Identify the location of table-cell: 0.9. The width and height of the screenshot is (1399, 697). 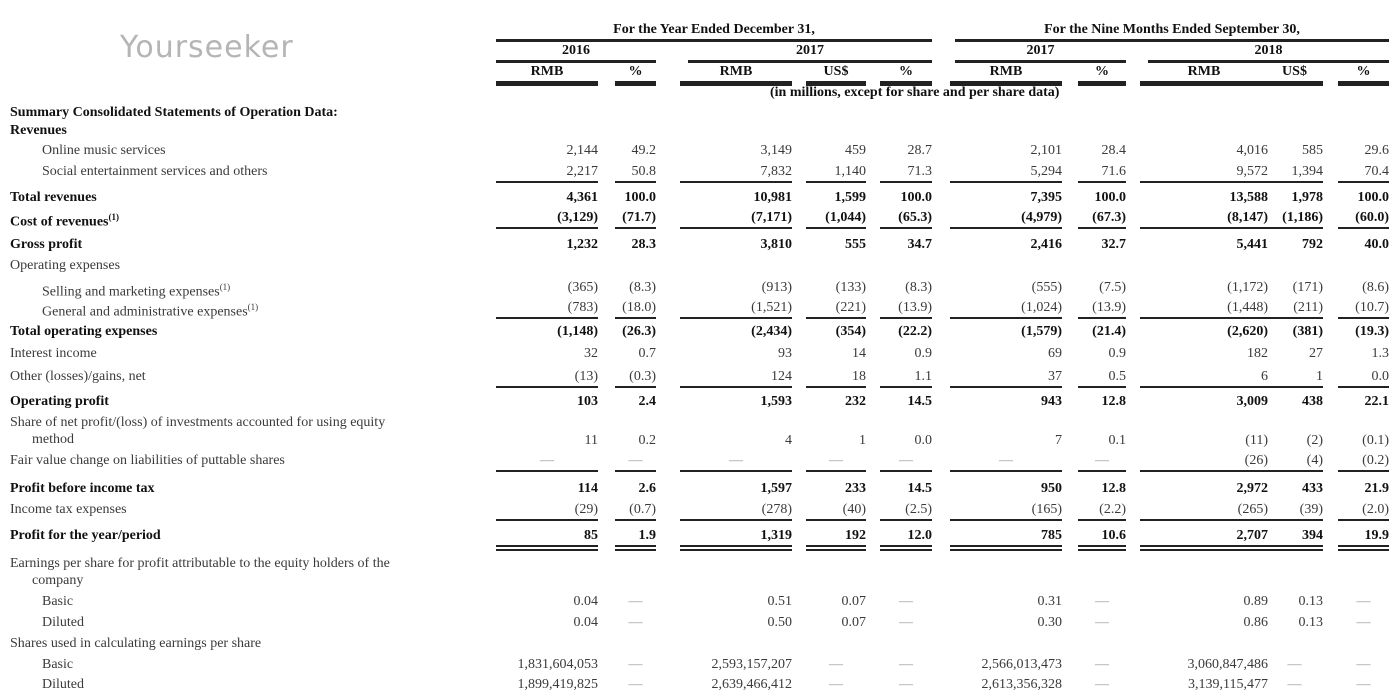
(923, 353).